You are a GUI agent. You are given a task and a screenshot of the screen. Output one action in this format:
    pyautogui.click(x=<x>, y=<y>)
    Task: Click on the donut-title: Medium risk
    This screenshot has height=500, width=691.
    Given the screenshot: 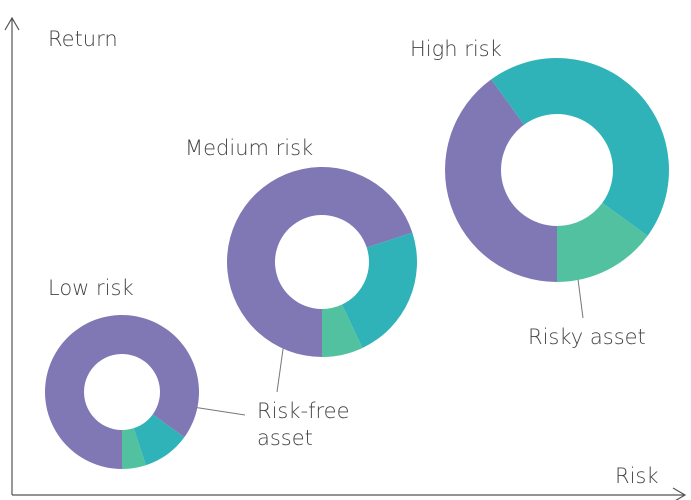 What is the action you would take?
    pyautogui.click(x=249, y=148)
    